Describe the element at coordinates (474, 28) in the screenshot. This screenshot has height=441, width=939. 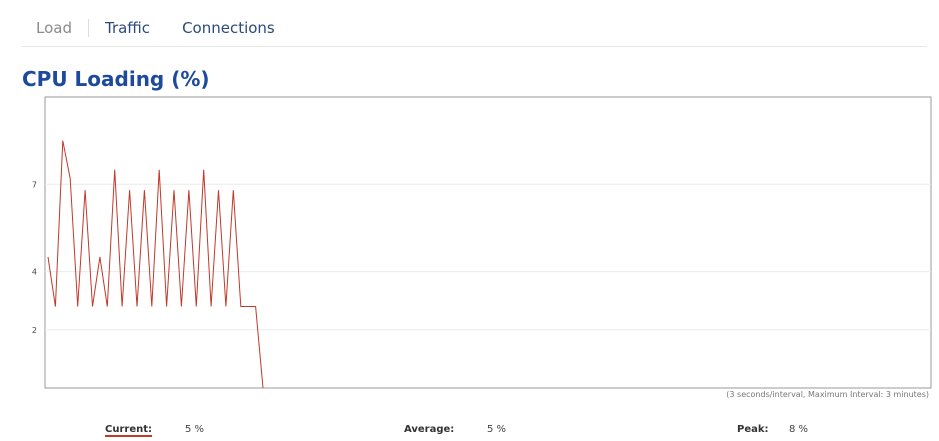
I see `tab-bar: Load Traffic Connections` at that location.